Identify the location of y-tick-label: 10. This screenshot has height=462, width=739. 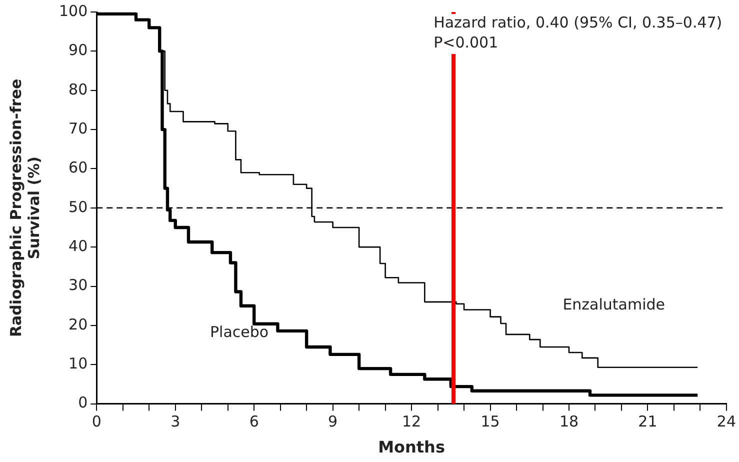
(78, 363).